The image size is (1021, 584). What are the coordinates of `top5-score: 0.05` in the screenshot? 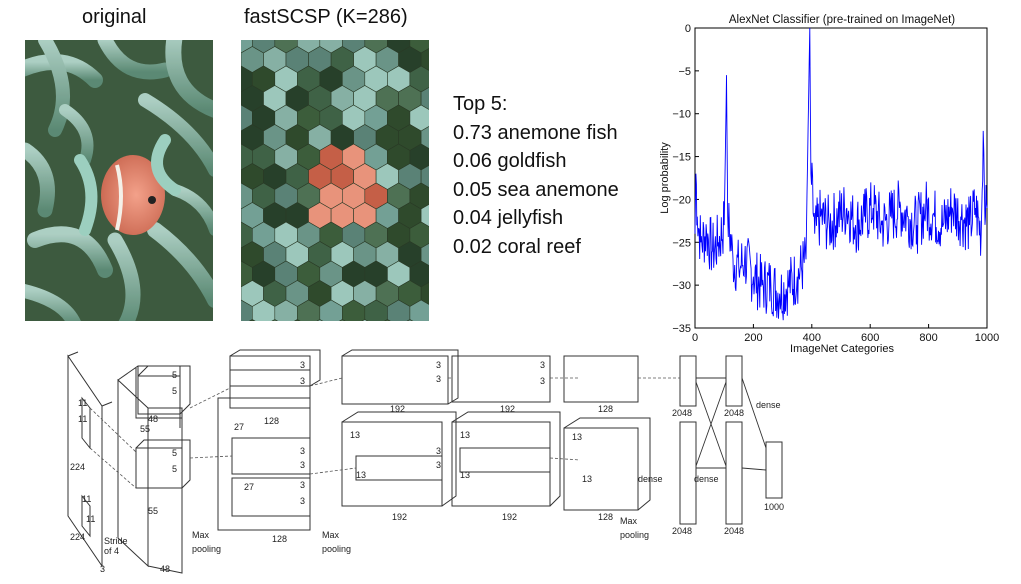 It's located at (472, 189).